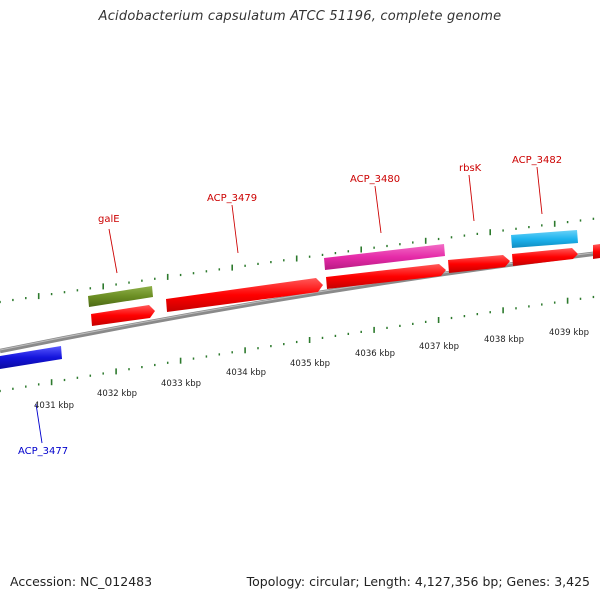 The image size is (600, 600). What do you see at coordinates (117, 394) in the screenshot?
I see `scale-label: 4032 kbp` at bounding box center [117, 394].